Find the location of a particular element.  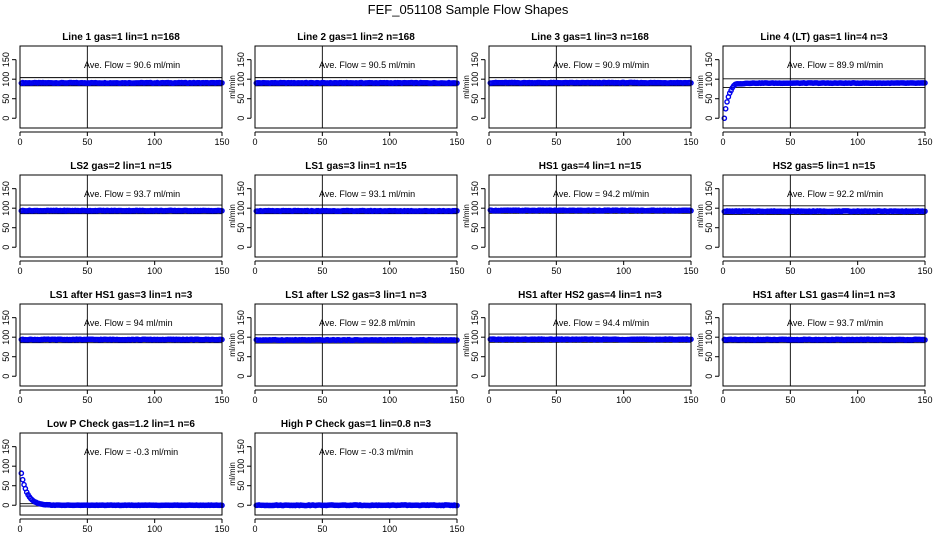

panel-title: Line 1 gas=1 lin=1 n=168 is located at coordinates (121, 37).